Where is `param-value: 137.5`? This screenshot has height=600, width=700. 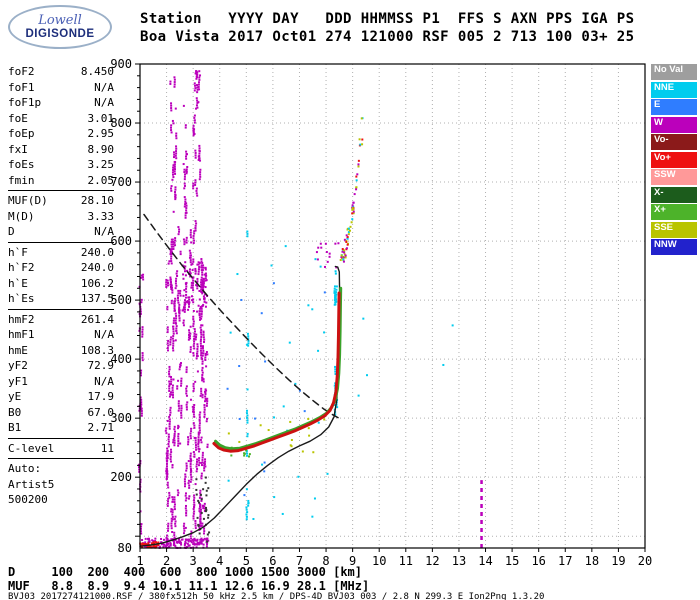
param-value: 137.5 is located at coordinates (97, 298).